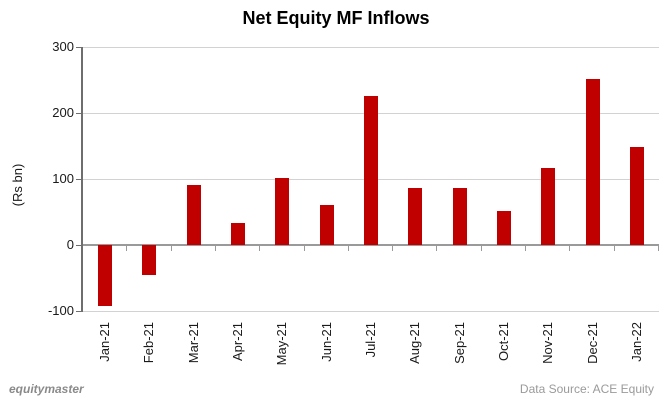 This screenshot has width=672, height=408. I want to click on x-label-Jun-21: Jun-21, so click(326, 342).